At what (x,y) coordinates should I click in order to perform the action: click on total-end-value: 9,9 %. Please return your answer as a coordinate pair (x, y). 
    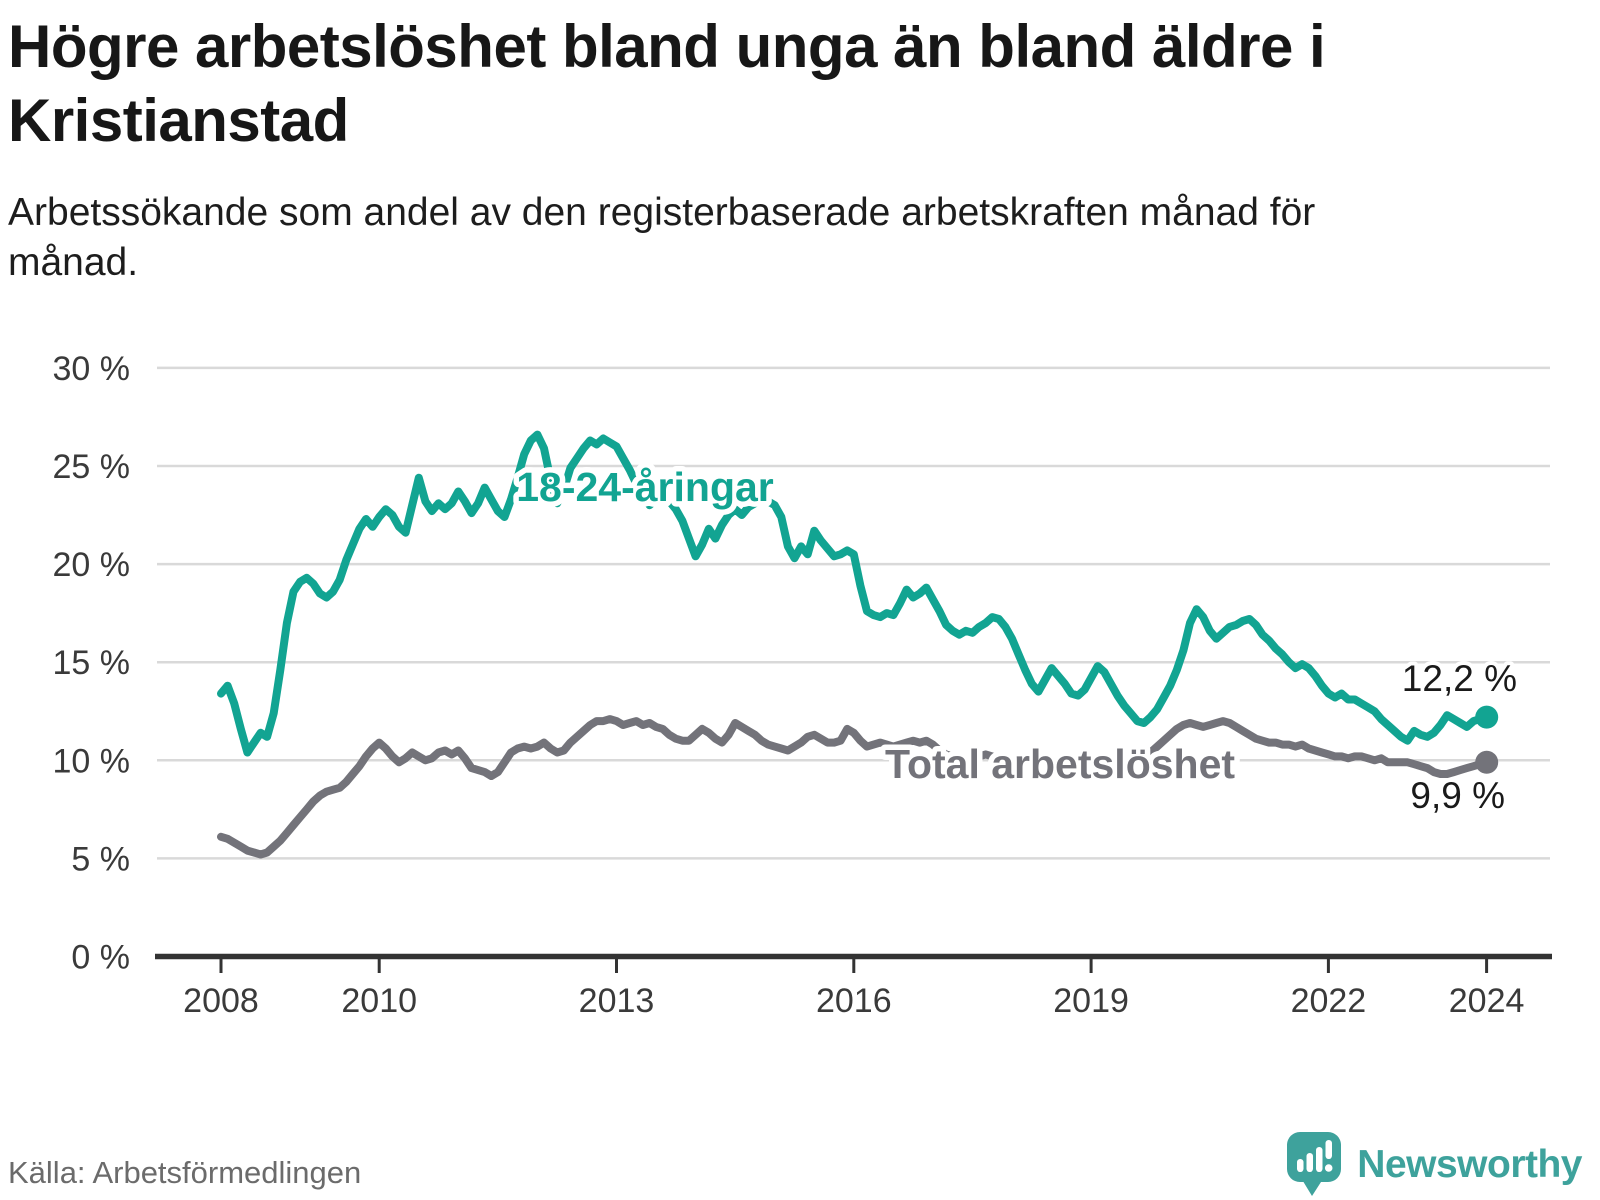
    Looking at the image, I should click on (1457, 795).